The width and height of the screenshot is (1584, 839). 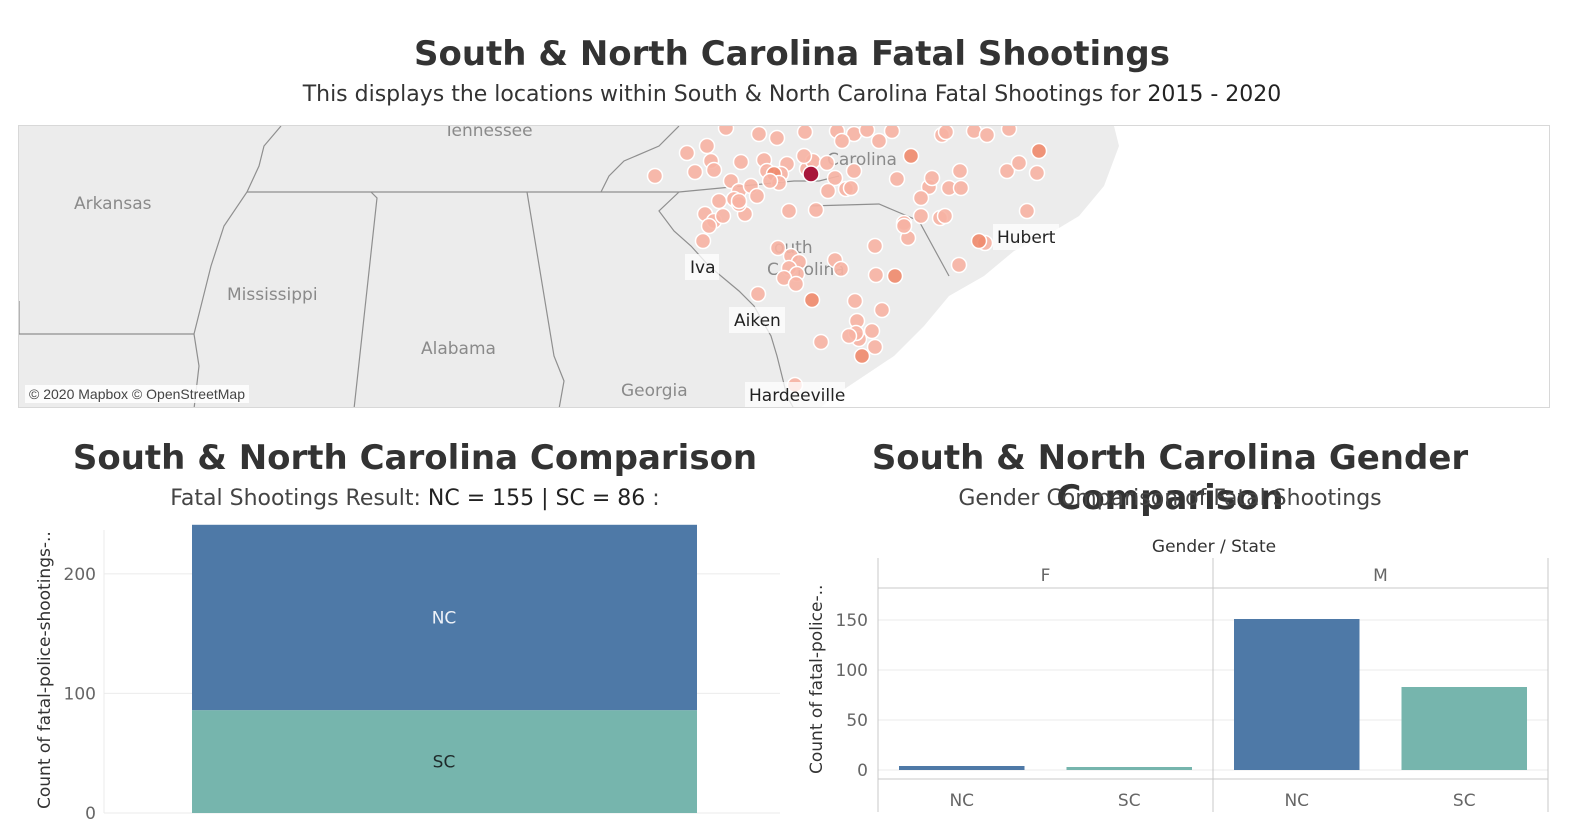 I want to click on city-hardeeville: Hardeeville, so click(x=797, y=396).